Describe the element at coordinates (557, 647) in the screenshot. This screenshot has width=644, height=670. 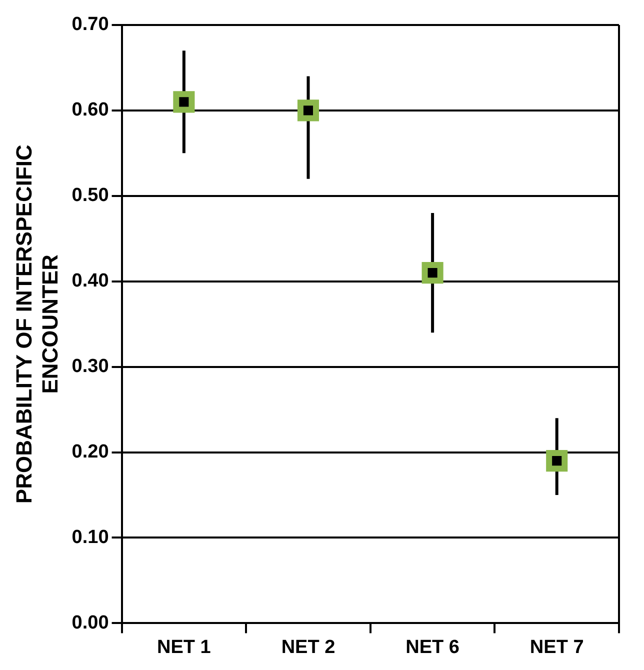
I see `x-tick-label: NET 7` at that location.